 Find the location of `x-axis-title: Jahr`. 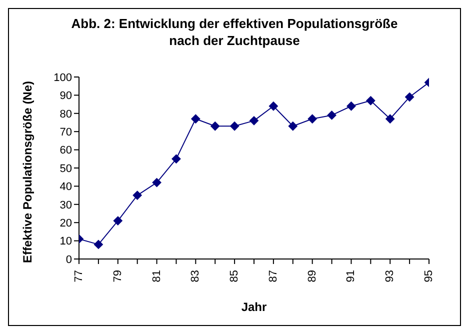

x-axis-title: Jahr is located at coordinates (254, 307).